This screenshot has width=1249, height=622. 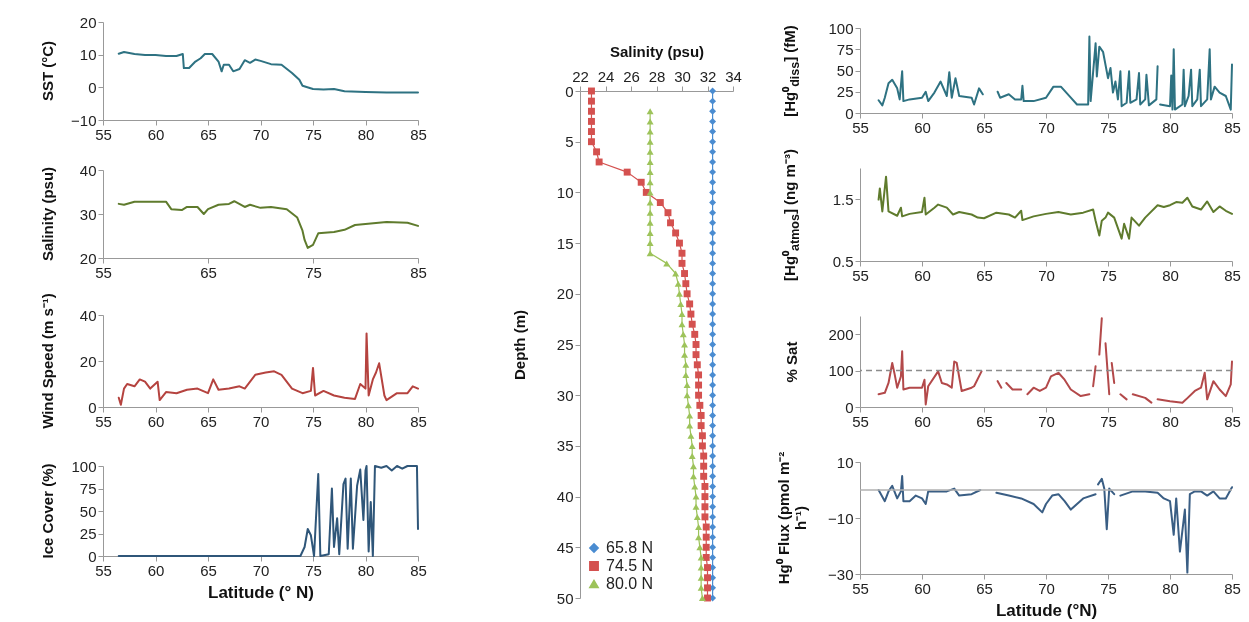 I want to click on x-tick-label: 34, so click(x=733, y=76).